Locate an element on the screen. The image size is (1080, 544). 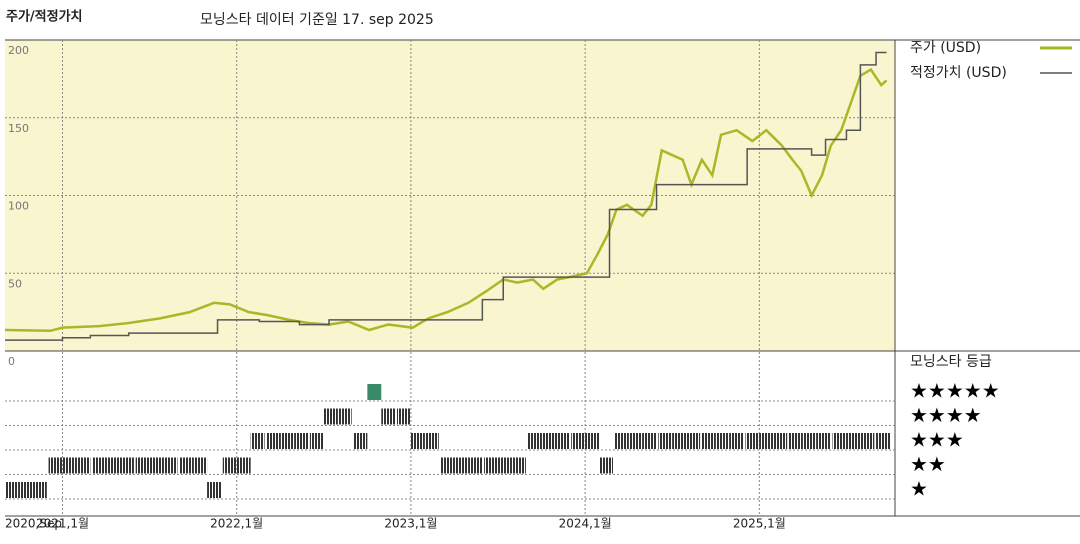
x-tick-label: 2023,1월 is located at coordinates (410, 524).